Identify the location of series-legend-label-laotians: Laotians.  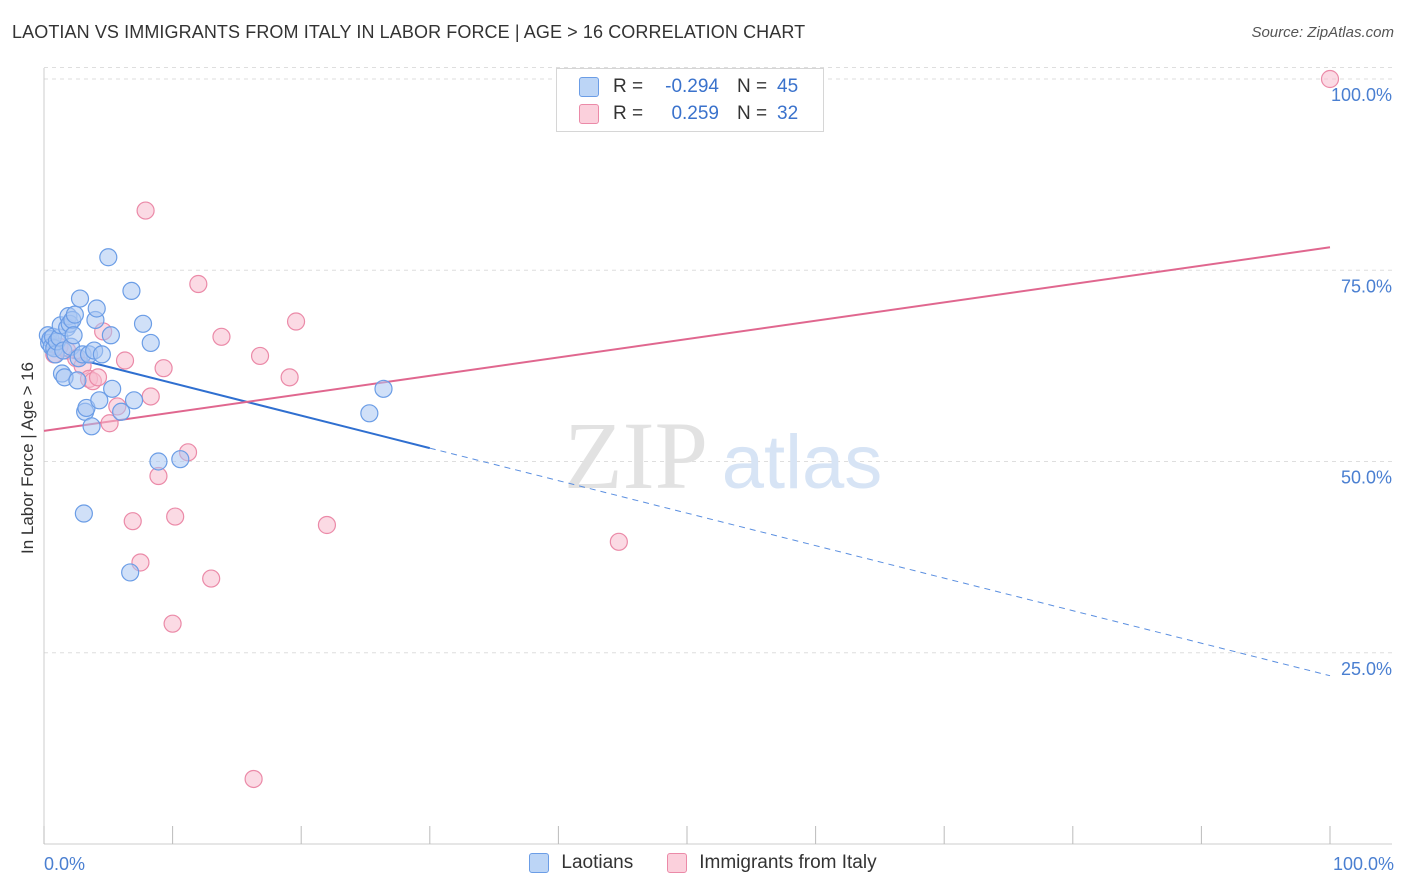
(597, 862).